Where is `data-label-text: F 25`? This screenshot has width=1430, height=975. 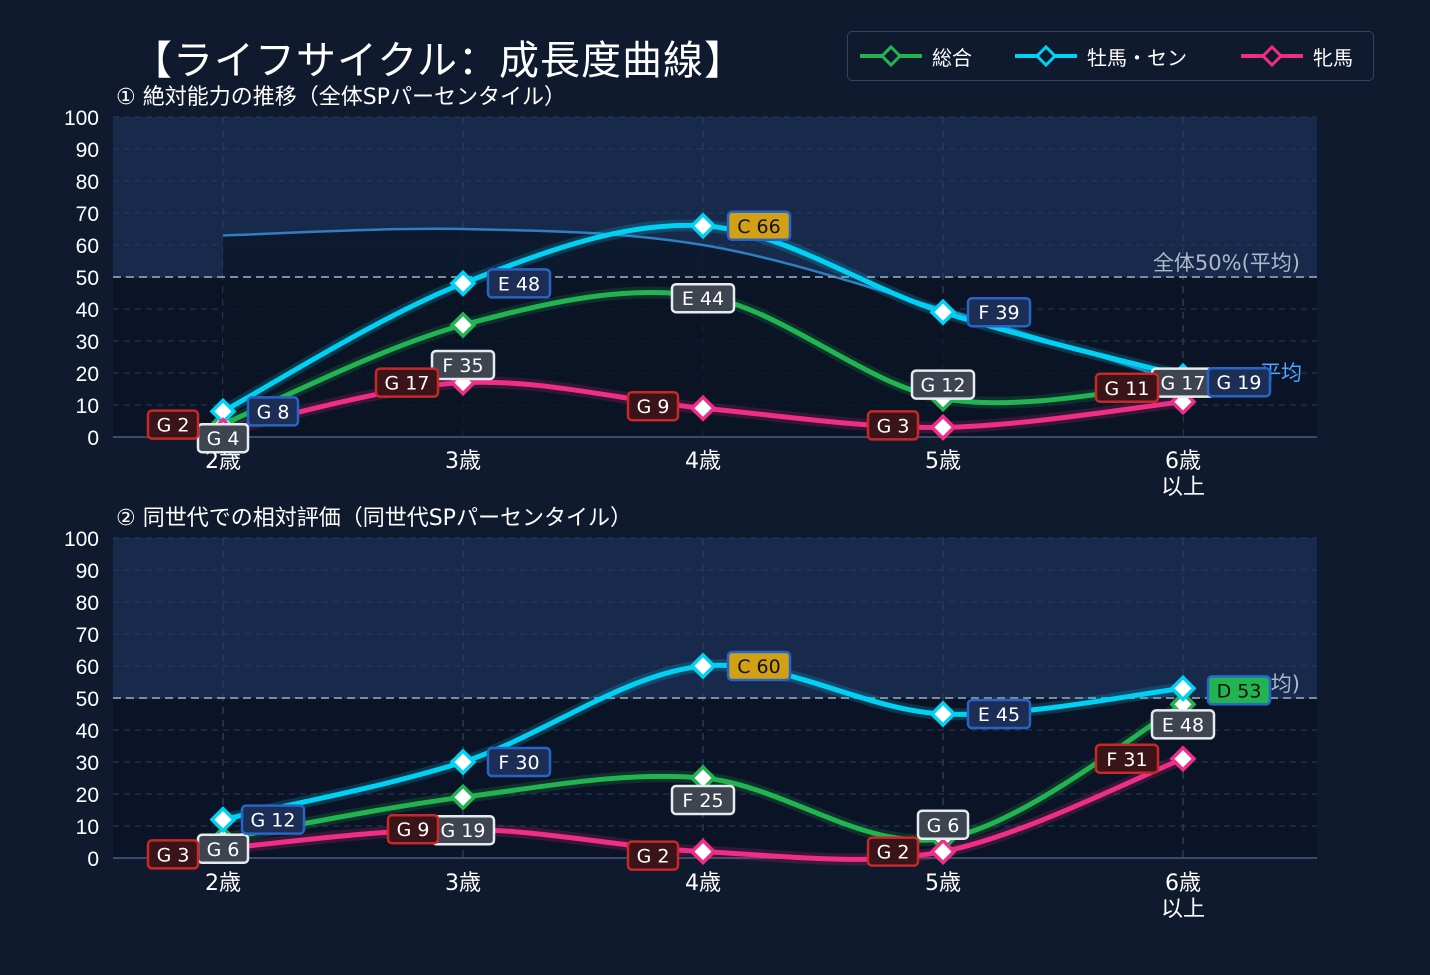 data-label-text: F 25 is located at coordinates (702, 801).